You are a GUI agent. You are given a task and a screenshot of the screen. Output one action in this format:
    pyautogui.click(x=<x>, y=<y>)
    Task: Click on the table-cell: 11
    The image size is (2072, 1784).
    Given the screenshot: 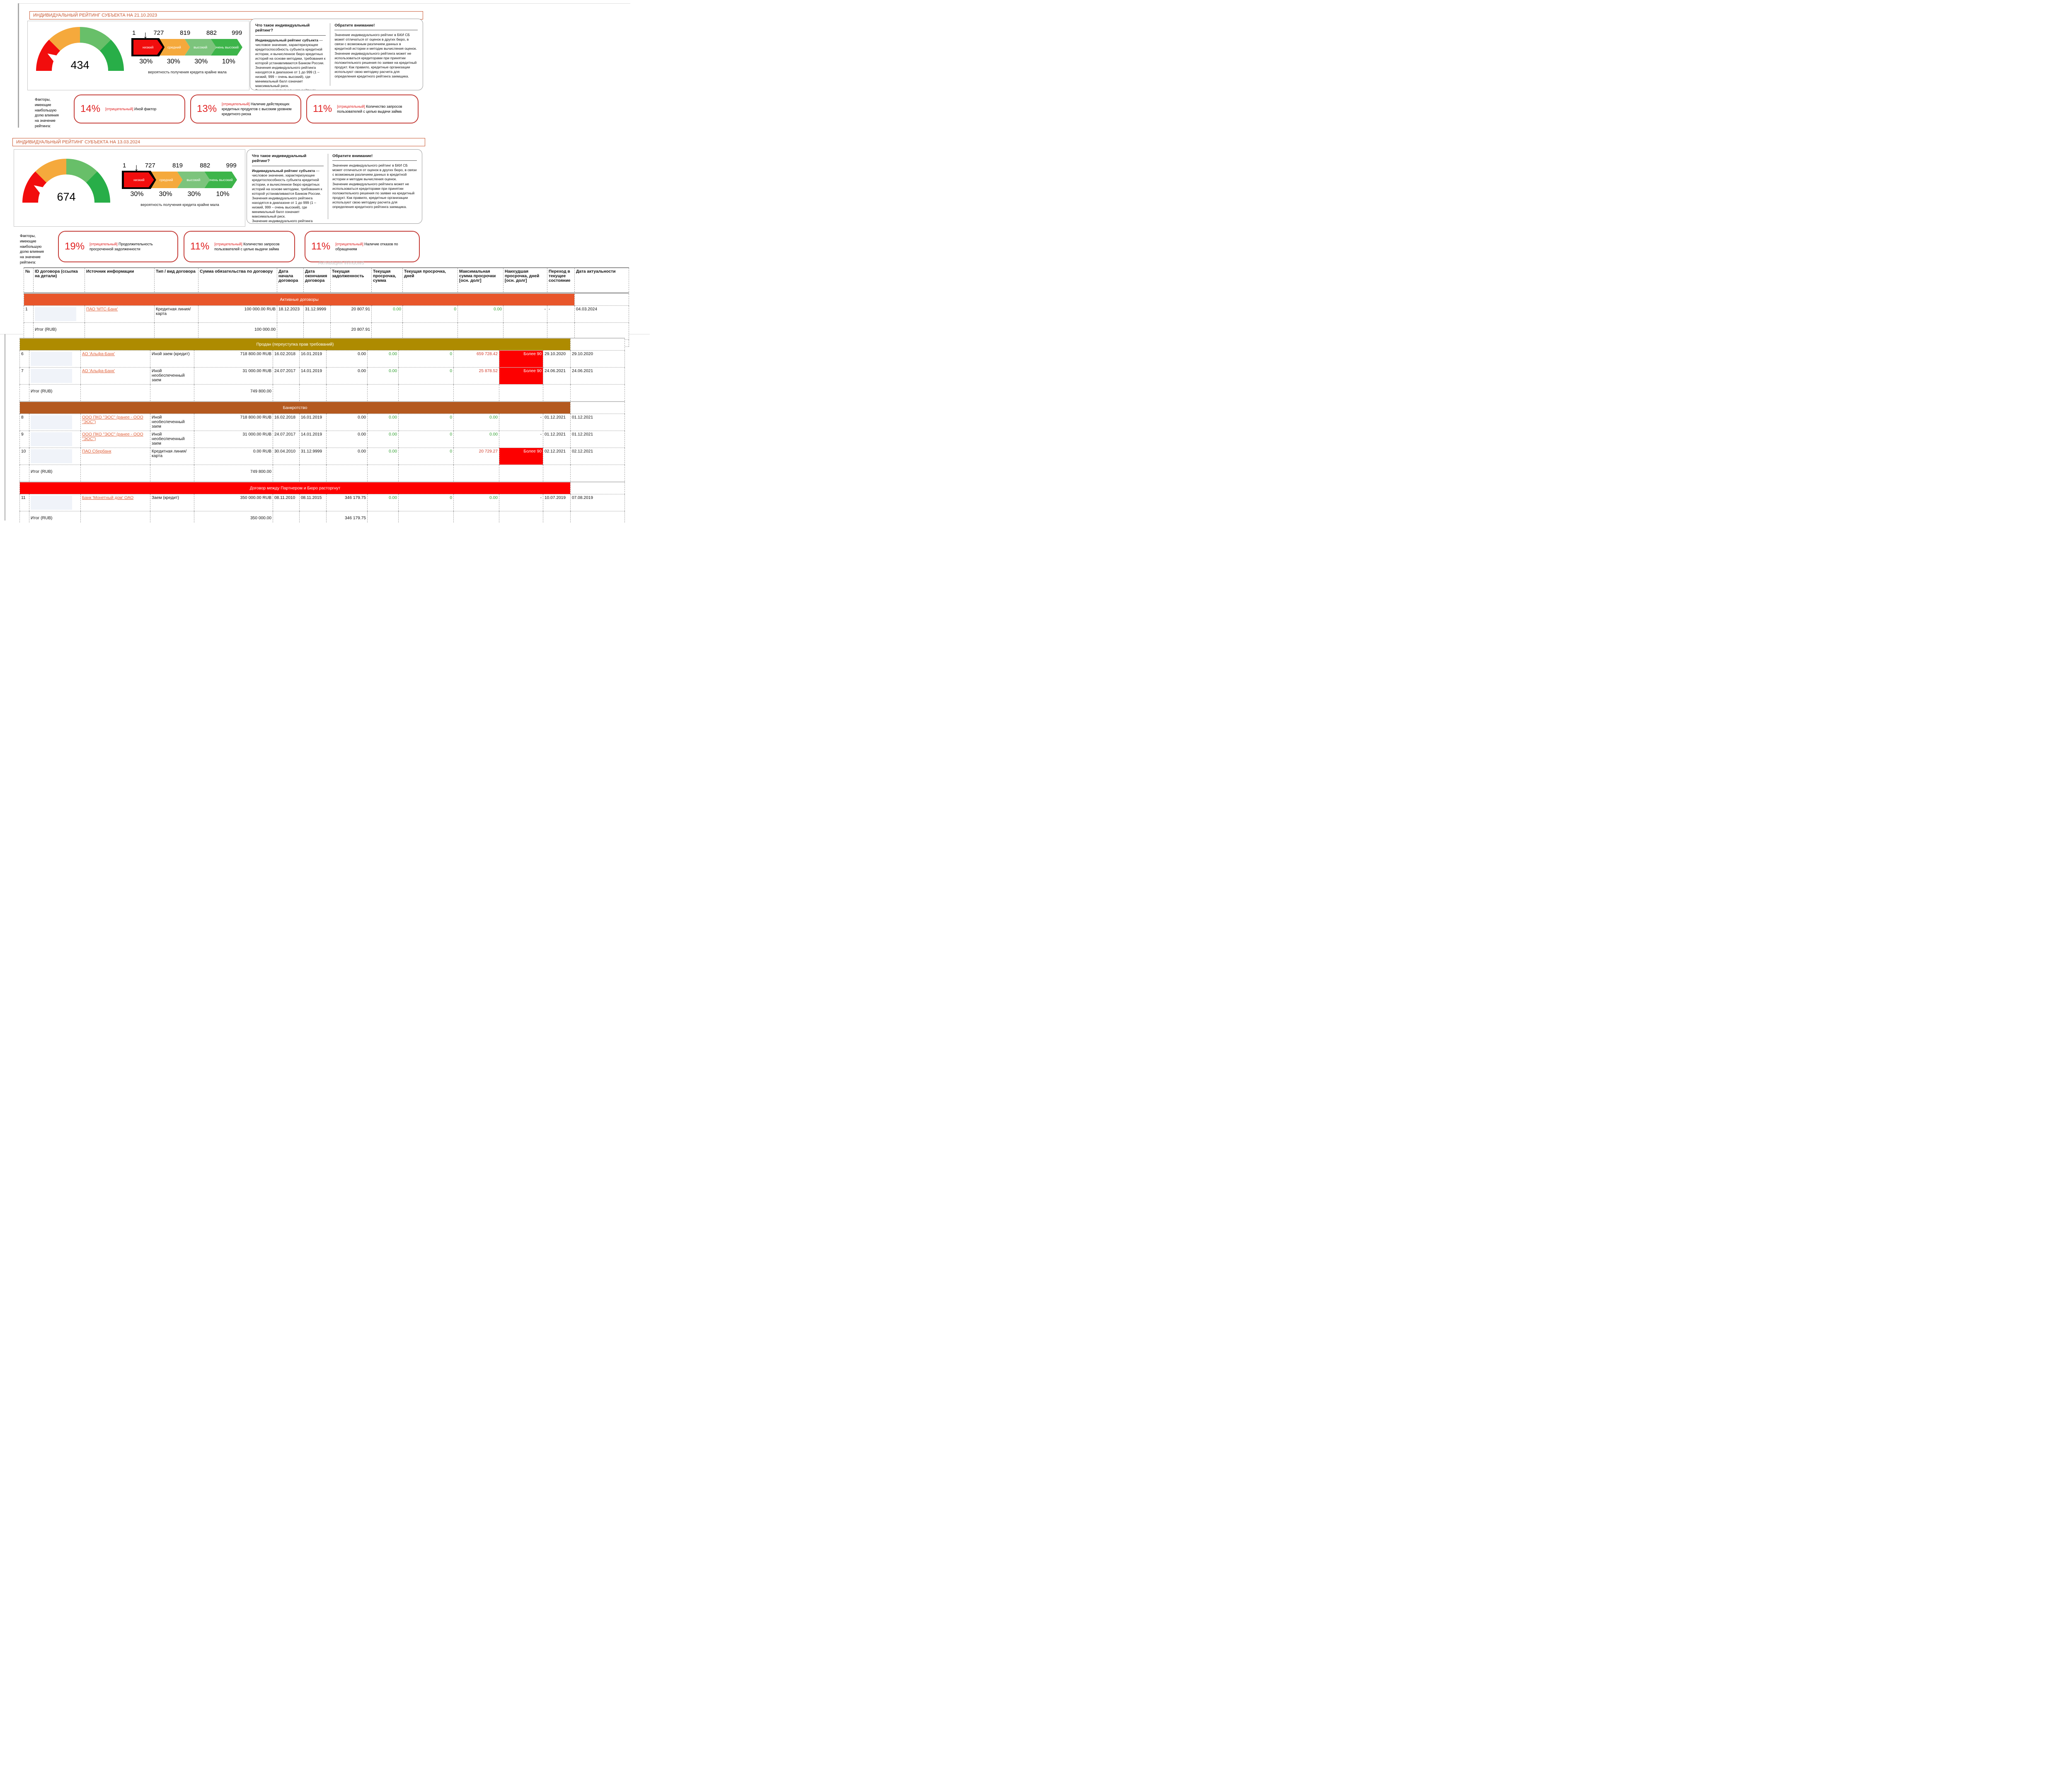 What is the action you would take?
    pyautogui.click(x=24, y=502)
    